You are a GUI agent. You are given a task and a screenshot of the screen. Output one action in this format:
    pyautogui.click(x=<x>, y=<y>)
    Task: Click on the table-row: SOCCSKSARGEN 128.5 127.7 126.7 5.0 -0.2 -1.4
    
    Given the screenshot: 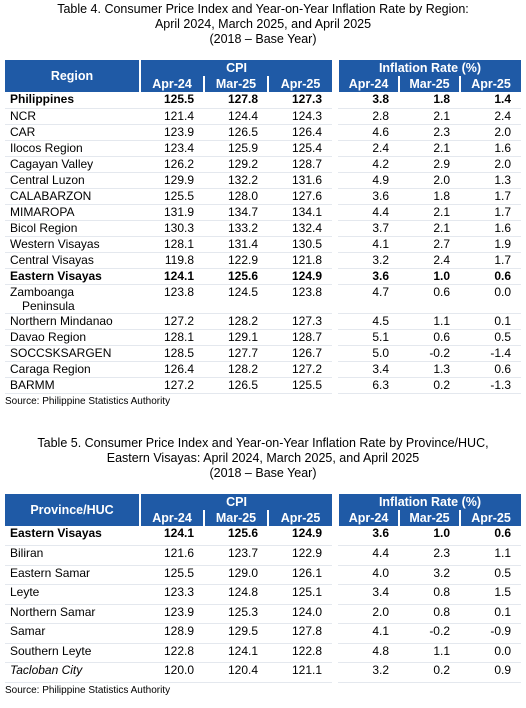 What is the action you would take?
    pyautogui.click(x=263, y=353)
    